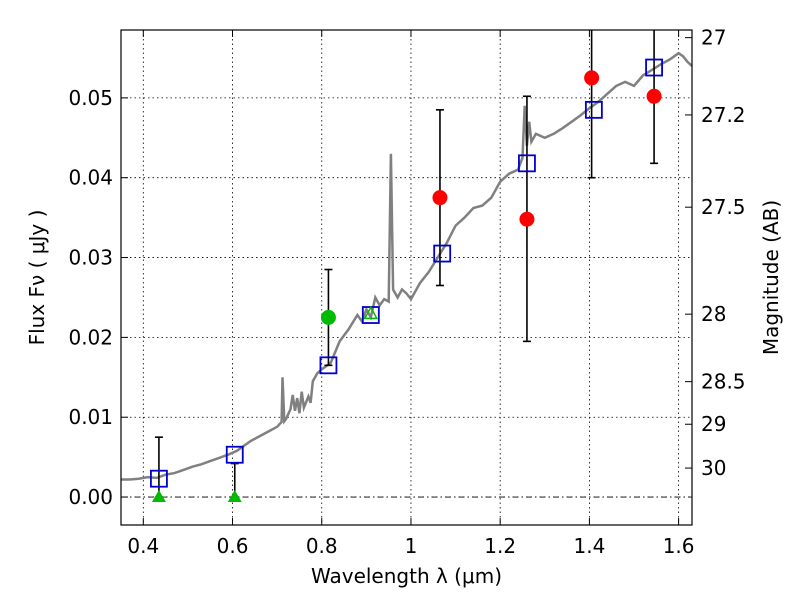 The width and height of the screenshot is (800, 600). I want to click on y-tick-label: 0.03, so click(90, 258).